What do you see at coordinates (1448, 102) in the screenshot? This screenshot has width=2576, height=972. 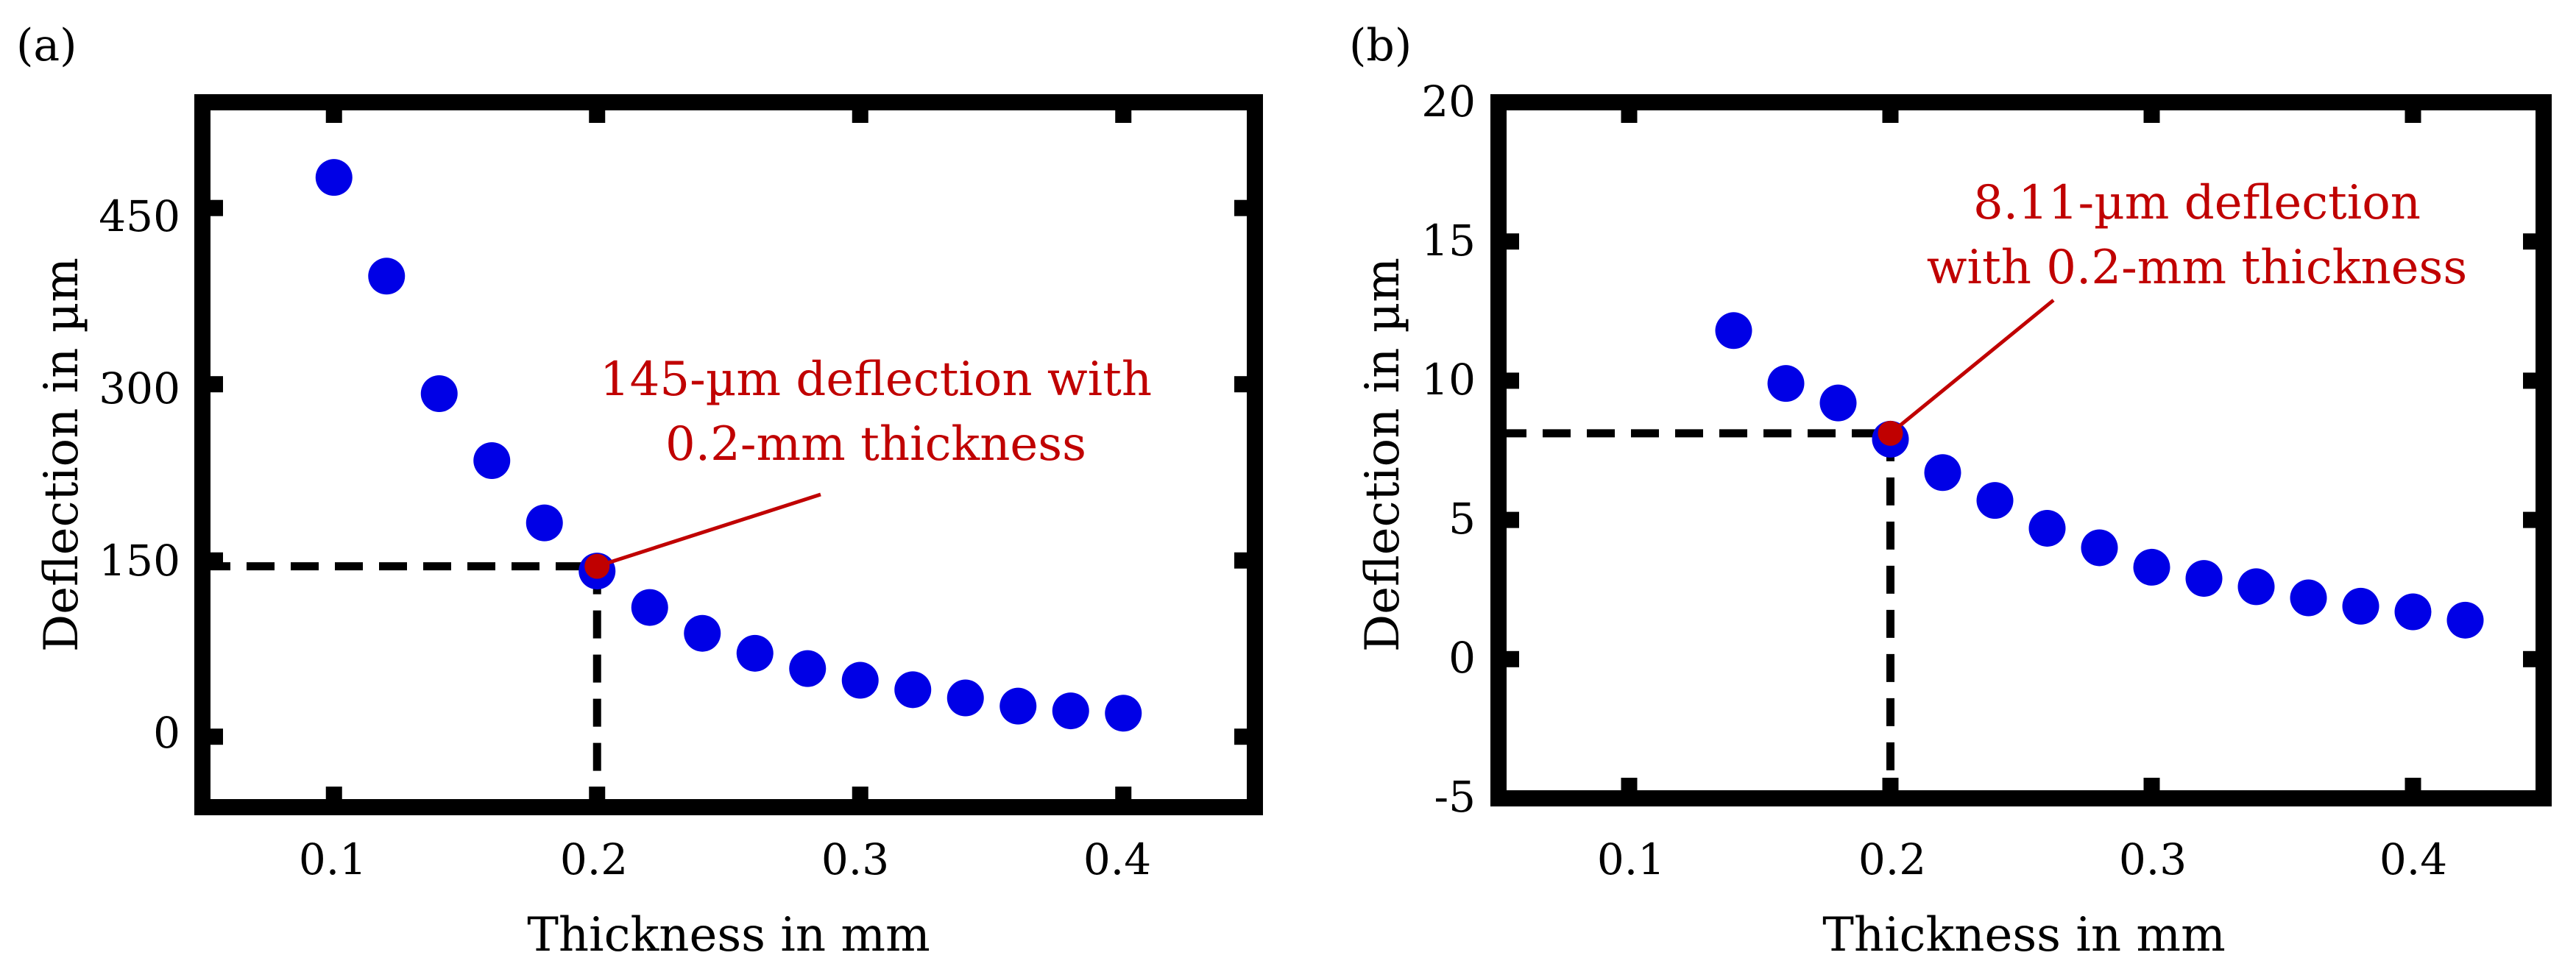 I see `panel-b-y-tick-label: 20` at bounding box center [1448, 102].